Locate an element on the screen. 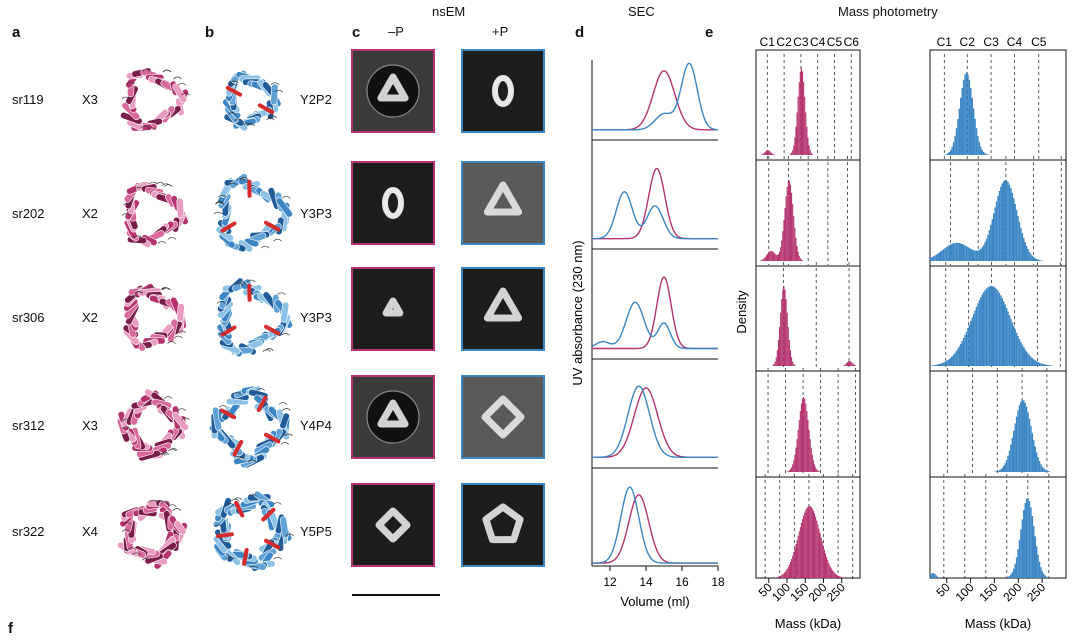 This screenshot has height=640, width=1080. protein-structure-icon is located at coordinates (253, 213).